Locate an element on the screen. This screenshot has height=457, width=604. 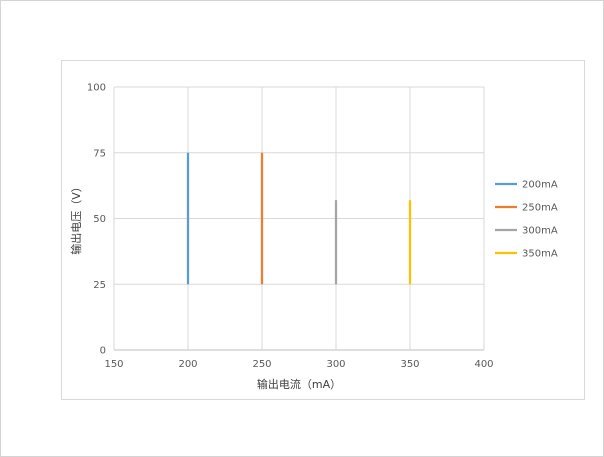
x-tick-labels: 150 200 250 300 350 400 is located at coordinates (298, 364).